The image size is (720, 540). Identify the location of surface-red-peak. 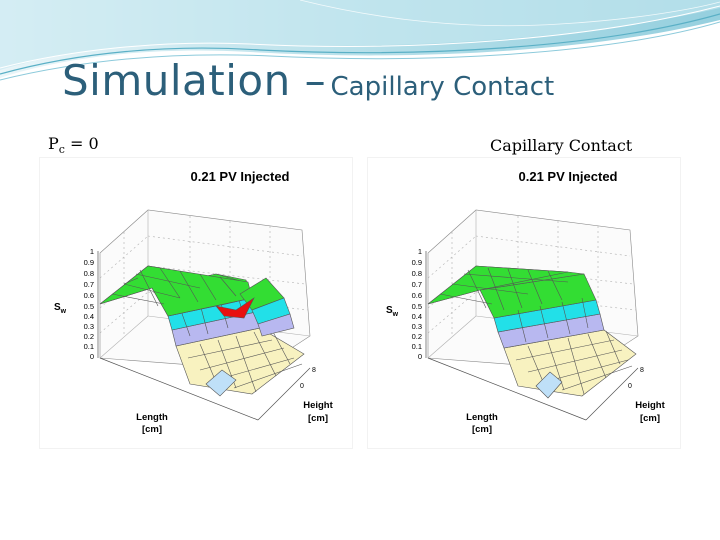
(235, 308).